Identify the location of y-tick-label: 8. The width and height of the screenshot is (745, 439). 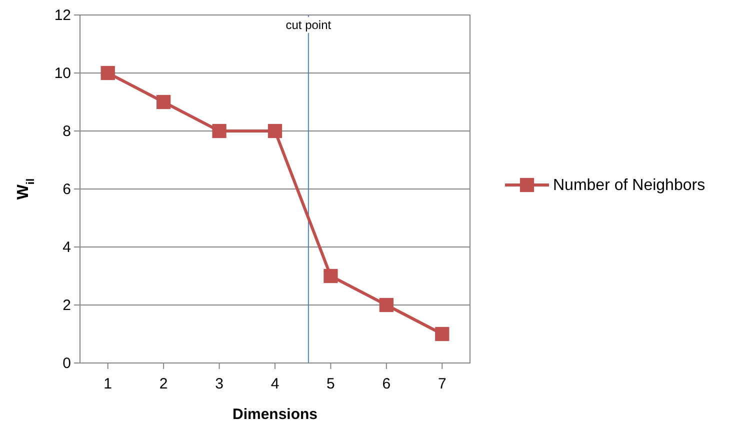
(66, 131).